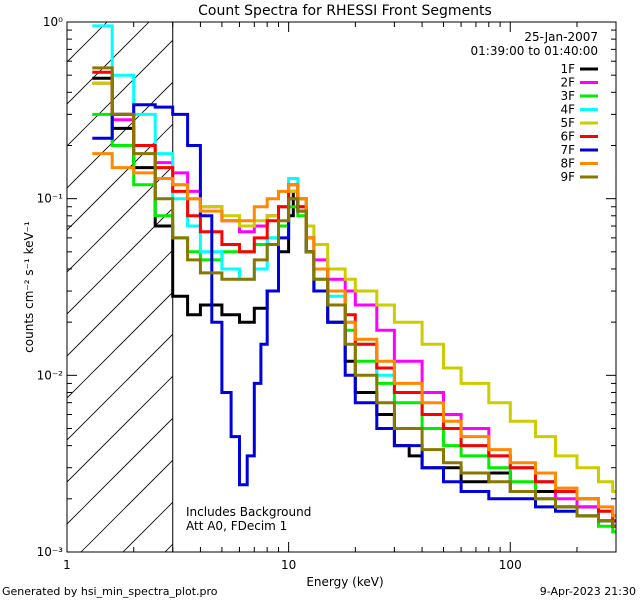 The image size is (640, 600). Describe the element at coordinates (345, 11) in the screenshot. I see `chart-title: Count Spectra for RHESSI Front Segments` at that location.